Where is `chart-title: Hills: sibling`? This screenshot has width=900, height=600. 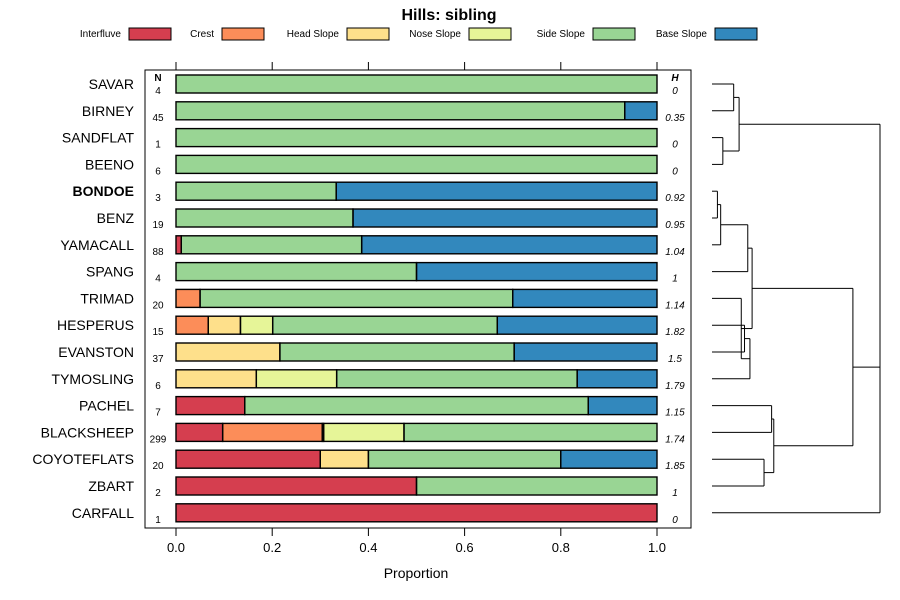
chart-title: Hills: sibling is located at coordinates (448, 15).